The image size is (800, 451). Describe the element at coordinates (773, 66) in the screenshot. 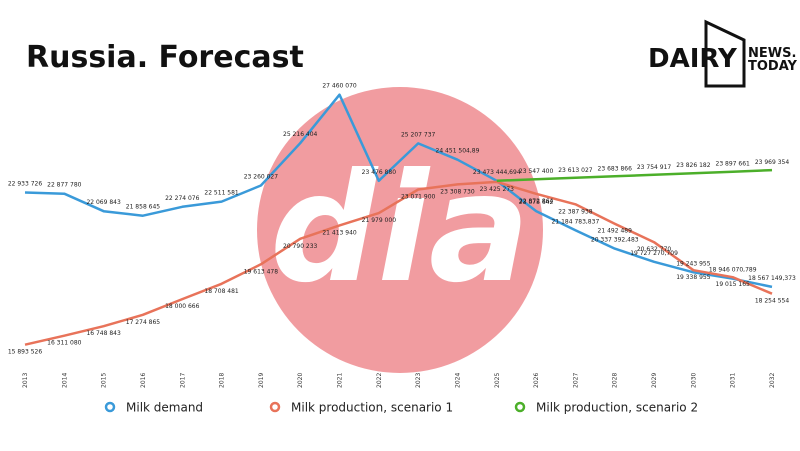

I see `logo-text: TODAY` at that location.